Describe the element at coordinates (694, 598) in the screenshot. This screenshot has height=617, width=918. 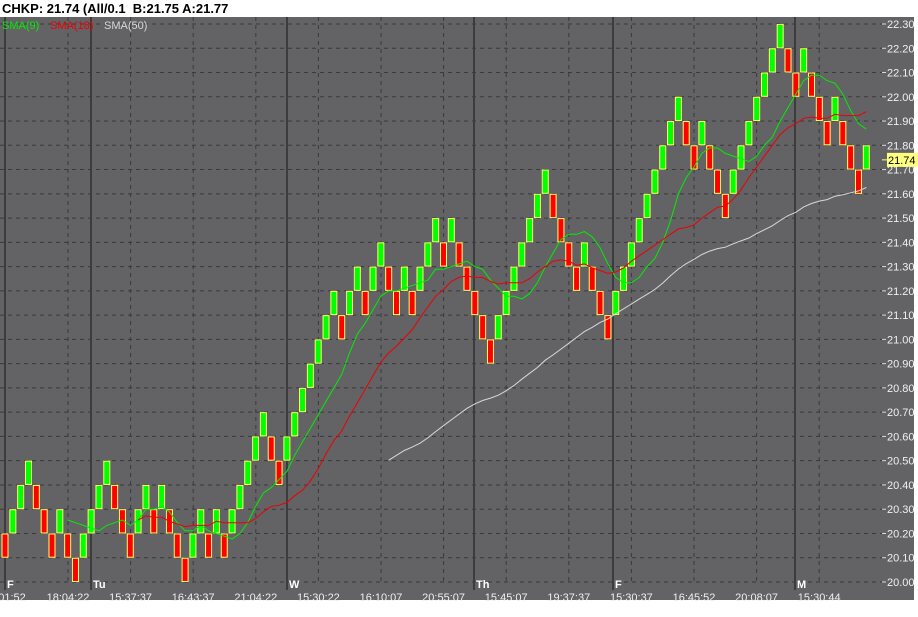
I see `time-label: 16:45:52` at that location.